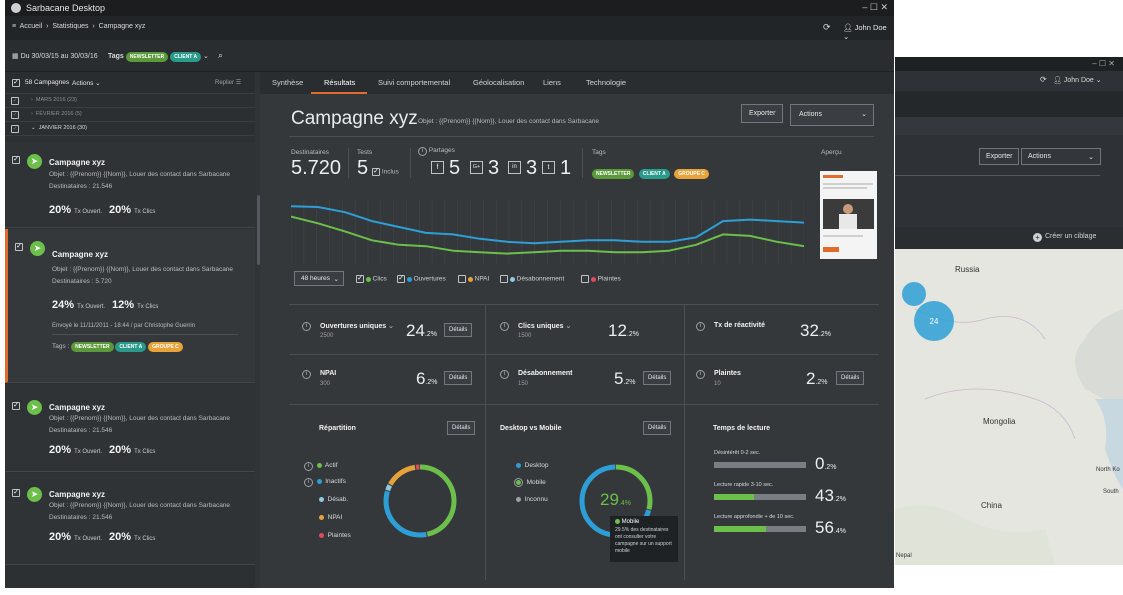  Describe the element at coordinates (221, 55) in the screenshot. I see `search-icon: ⌕` at that location.